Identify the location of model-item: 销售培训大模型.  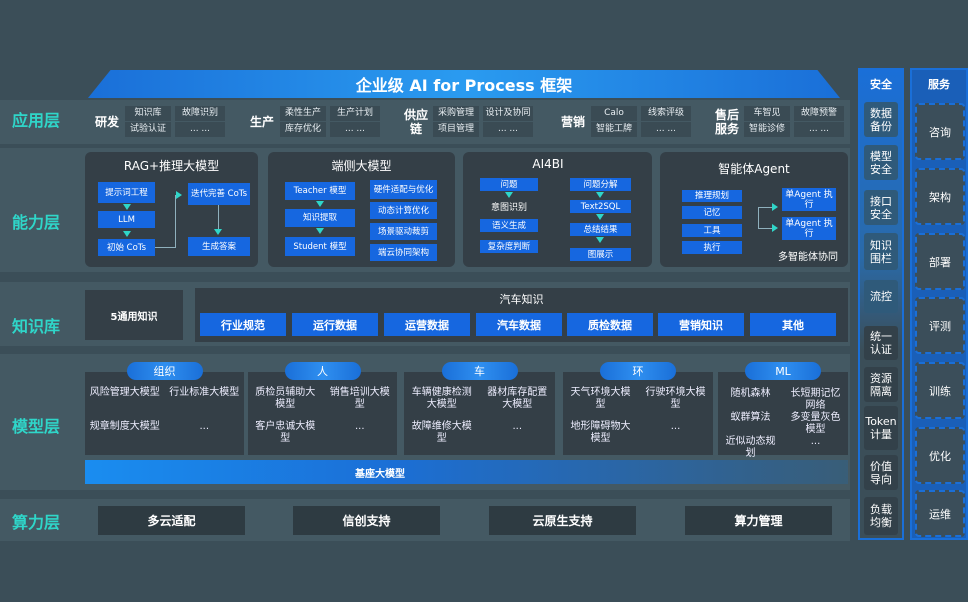
(359, 398).